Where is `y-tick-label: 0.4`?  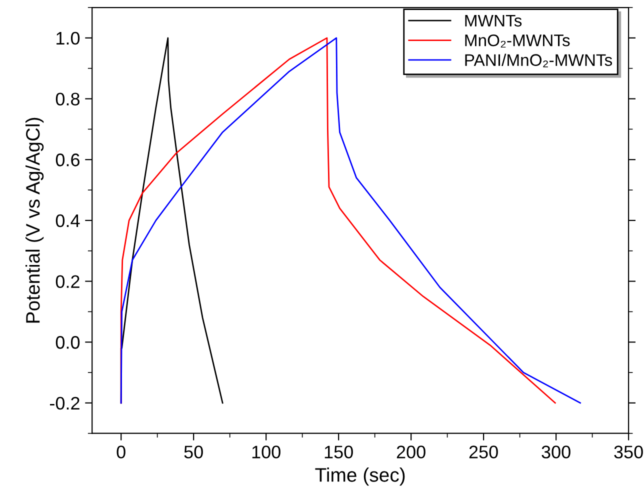 y-tick-label: 0.4 is located at coordinates (68, 221).